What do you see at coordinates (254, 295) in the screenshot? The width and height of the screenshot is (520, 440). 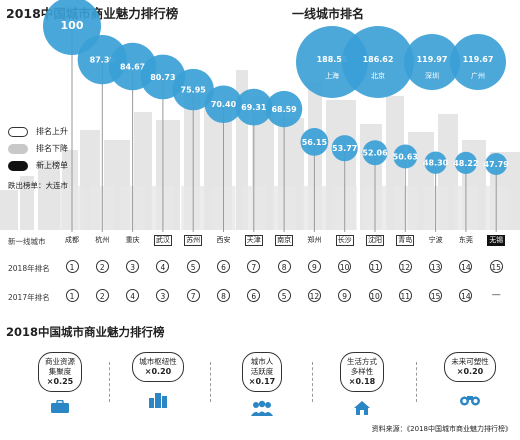 I see `rank-2017: 6` at bounding box center [254, 295].